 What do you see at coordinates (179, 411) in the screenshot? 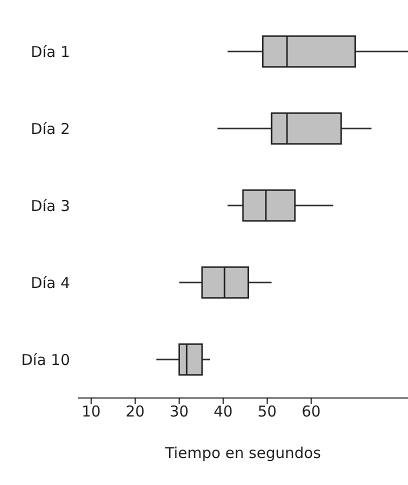
I see `x-tick-label: 30` at bounding box center [179, 411].